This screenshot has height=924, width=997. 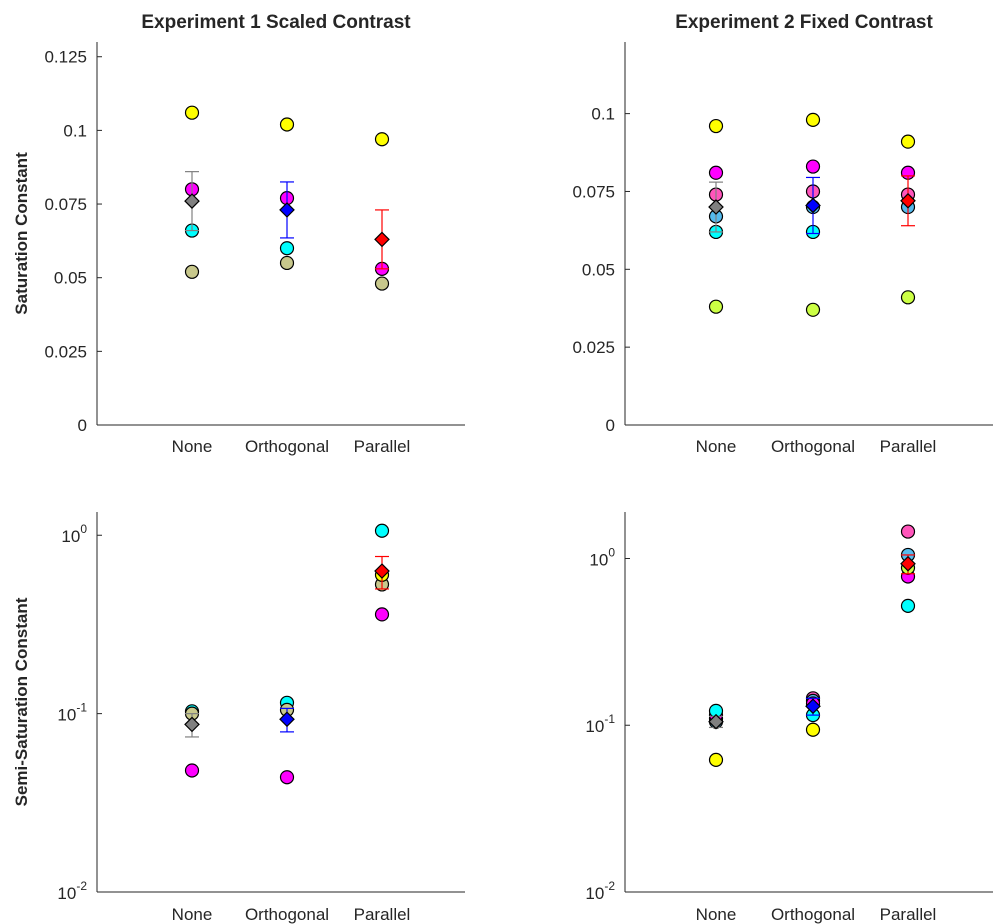 What do you see at coordinates (804, 22) in the screenshot?
I see `panel-title: Experiment 2 Fixed Contrast` at bounding box center [804, 22].